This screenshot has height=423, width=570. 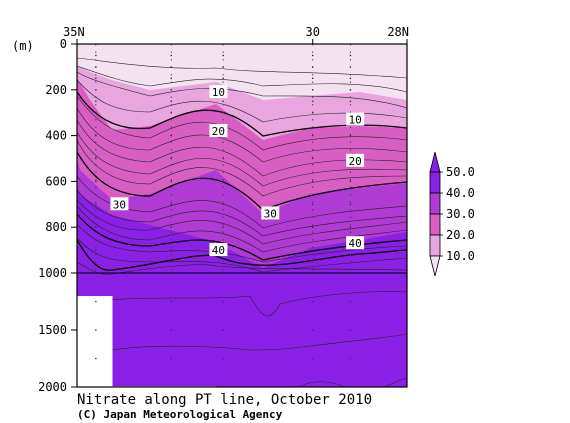 I want to click on y-tick-label: 600, so click(x=56, y=181).